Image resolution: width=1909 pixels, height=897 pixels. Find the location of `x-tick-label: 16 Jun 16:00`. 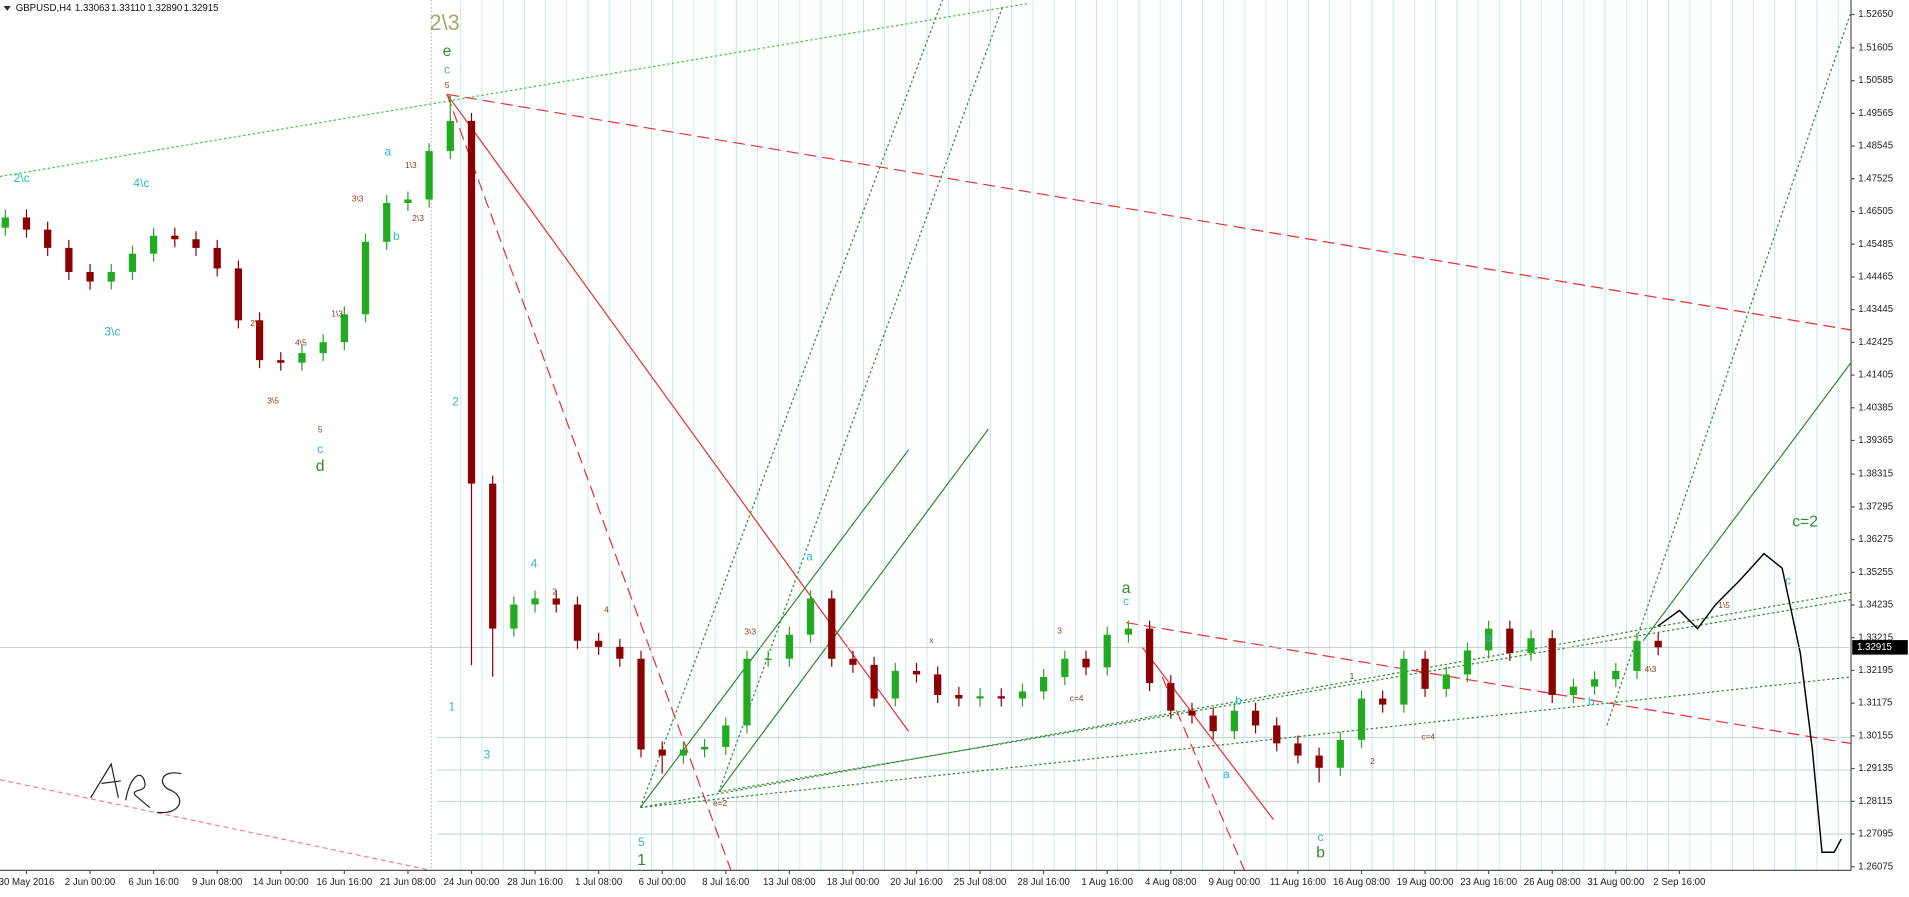

x-tick-label: 16 Jun 16:00 is located at coordinates (344, 882).